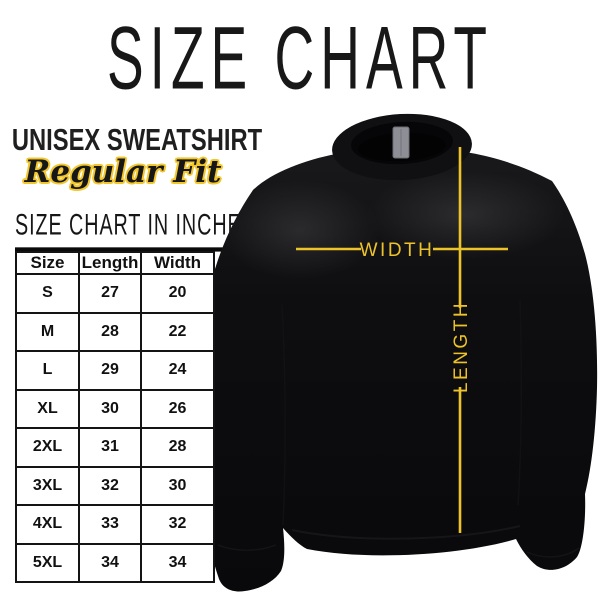 This screenshot has width=600, height=600. What do you see at coordinates (47, 408) in the screenshot?
I see `size-cell: XL` at bounding box center [47, 408].